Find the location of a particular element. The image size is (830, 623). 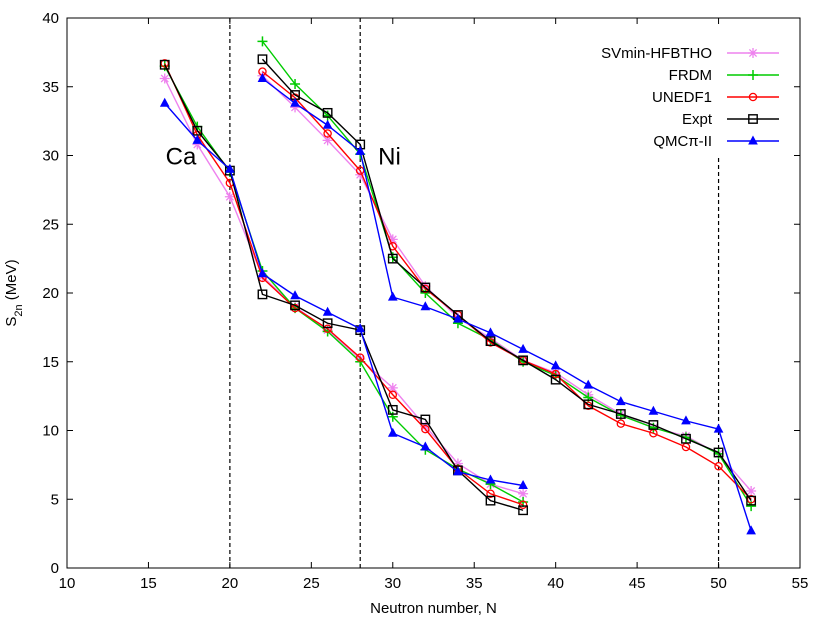

y-tick-label: 10 is located at coordinates (50, 431).